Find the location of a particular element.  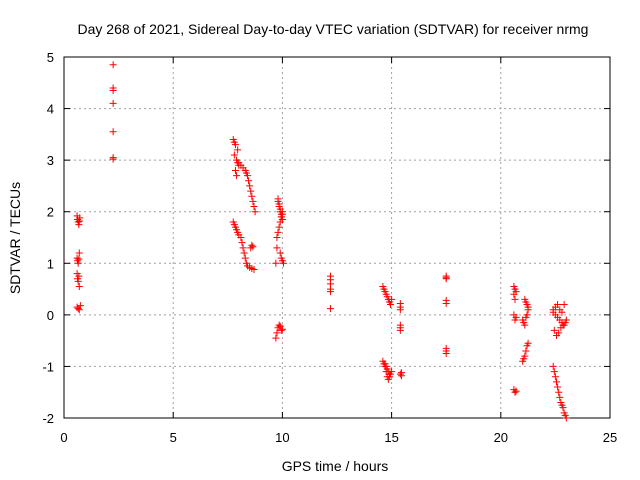

y-tick-label: 3 is located at coordinates (50, 160).